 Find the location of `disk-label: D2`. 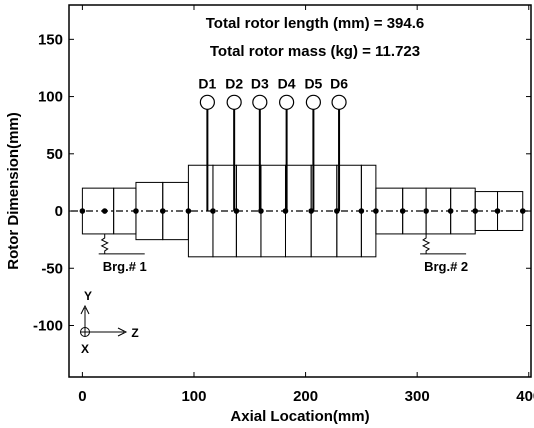

disk-label: D2 is located at coordinates (234, 83).